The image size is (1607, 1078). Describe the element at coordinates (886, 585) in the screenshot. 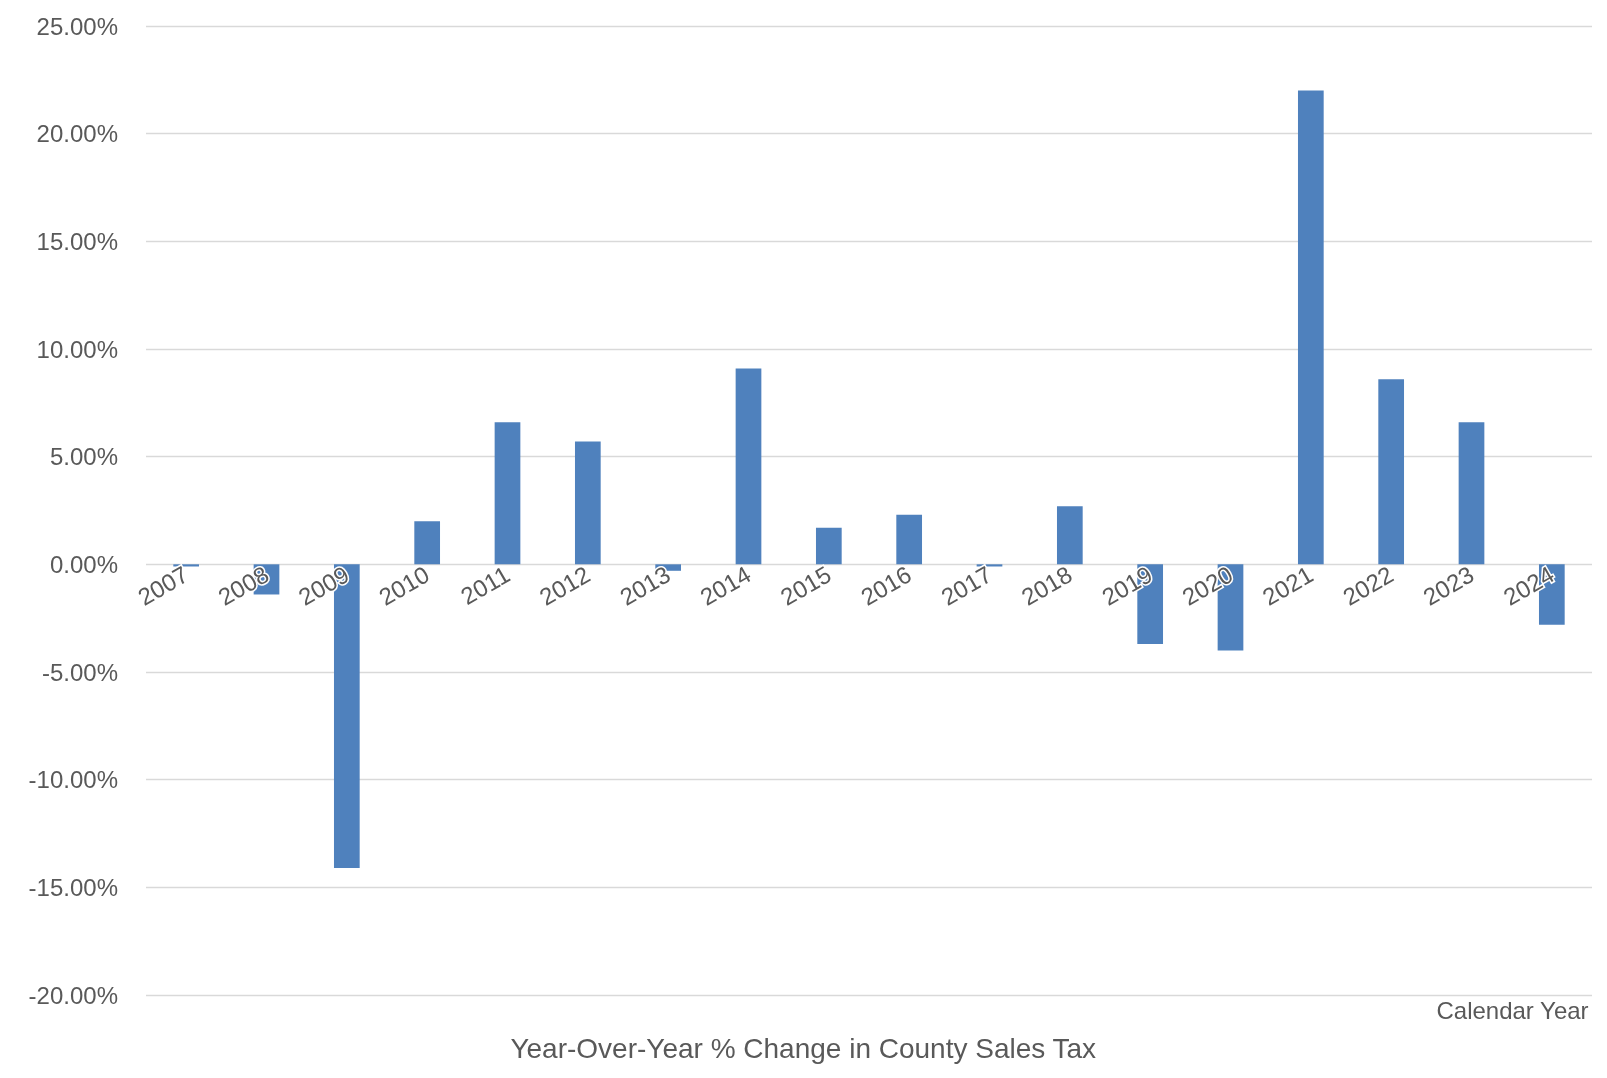

I see `x-tick-label: 2016` at that location.